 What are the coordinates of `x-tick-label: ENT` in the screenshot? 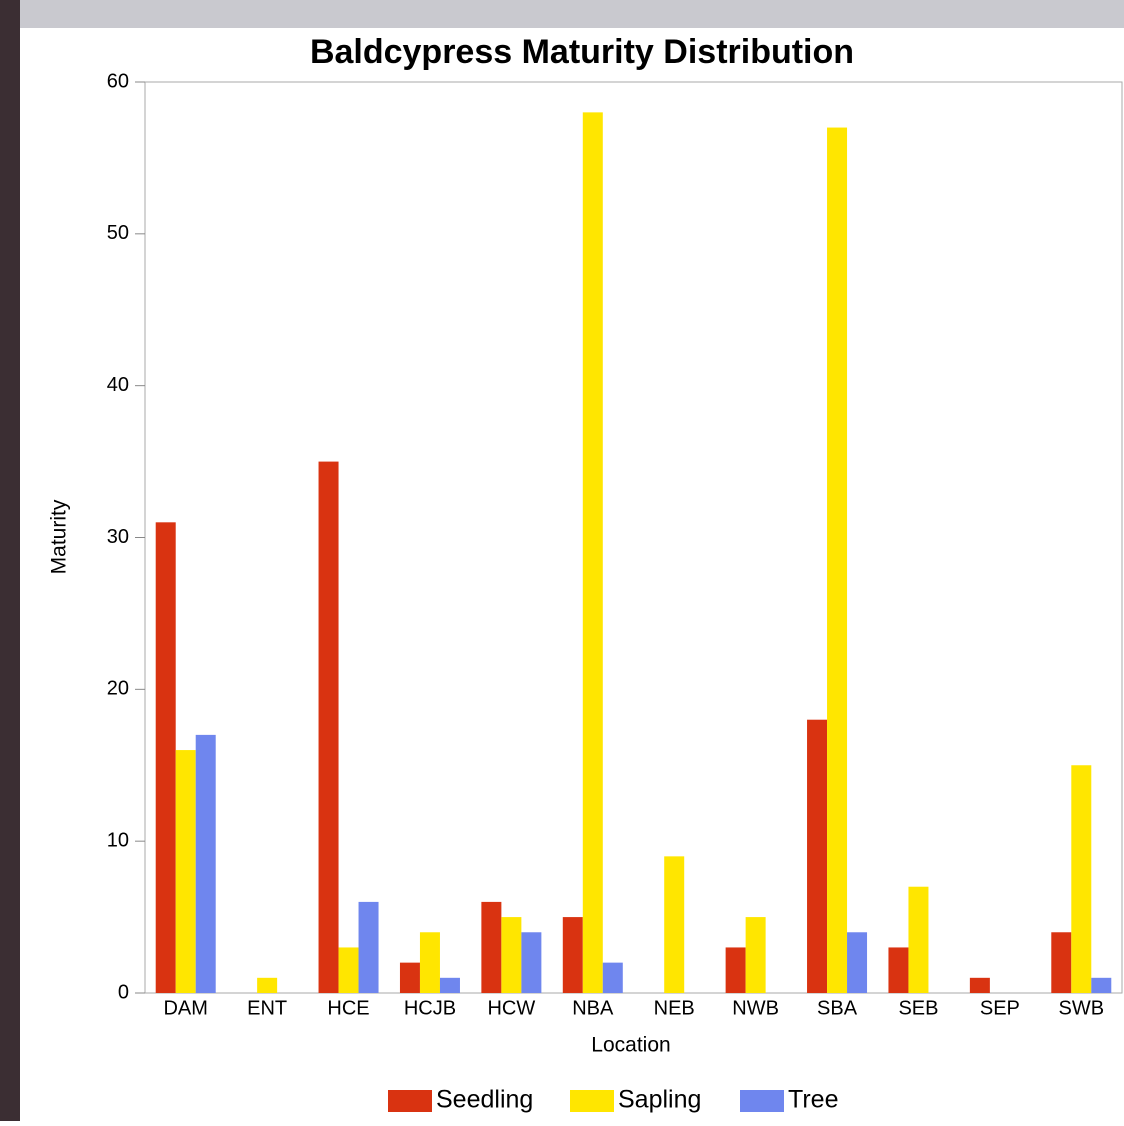 It's located at (267, 1008).